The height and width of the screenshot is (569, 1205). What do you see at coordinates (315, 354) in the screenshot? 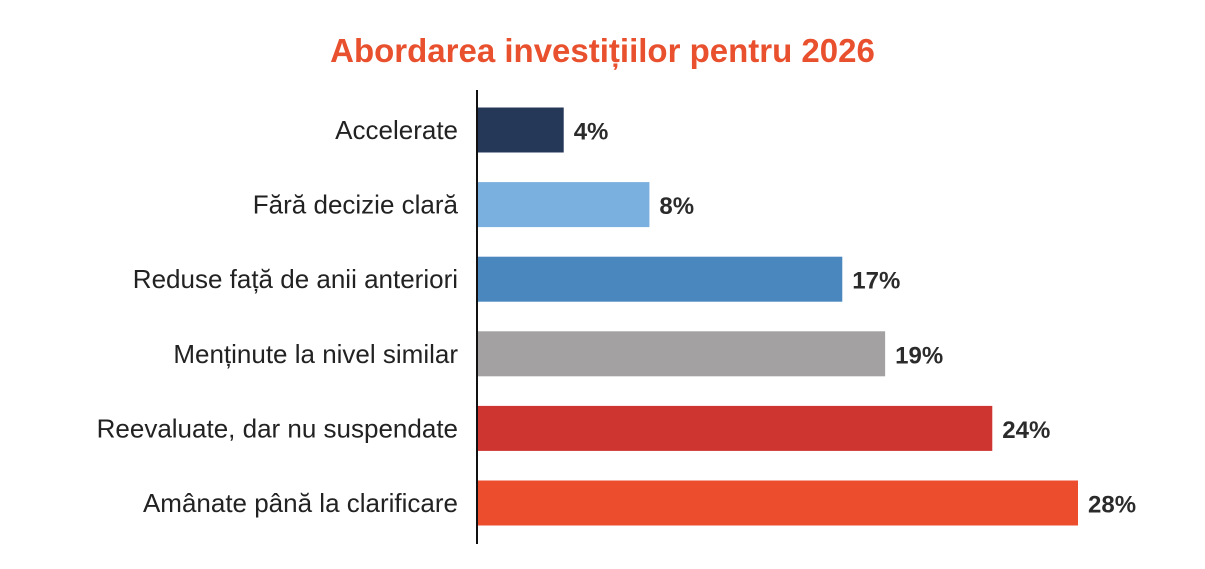
I see `category-label-mentinute-la-nivel-similar: Menținute la nivel similar` at bounding box center [315, 354].